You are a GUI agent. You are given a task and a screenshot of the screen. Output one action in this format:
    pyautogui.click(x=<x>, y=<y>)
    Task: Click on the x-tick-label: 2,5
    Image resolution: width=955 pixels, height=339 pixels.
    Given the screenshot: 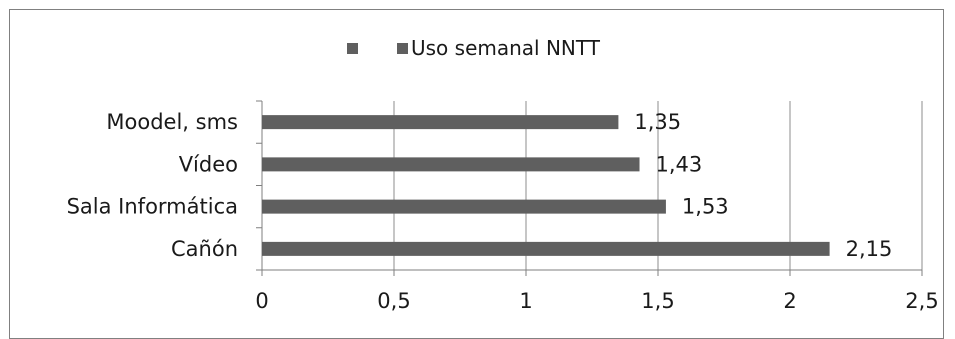 What is the action you would take?
    pyautogui.click(x=921, y=301)
    